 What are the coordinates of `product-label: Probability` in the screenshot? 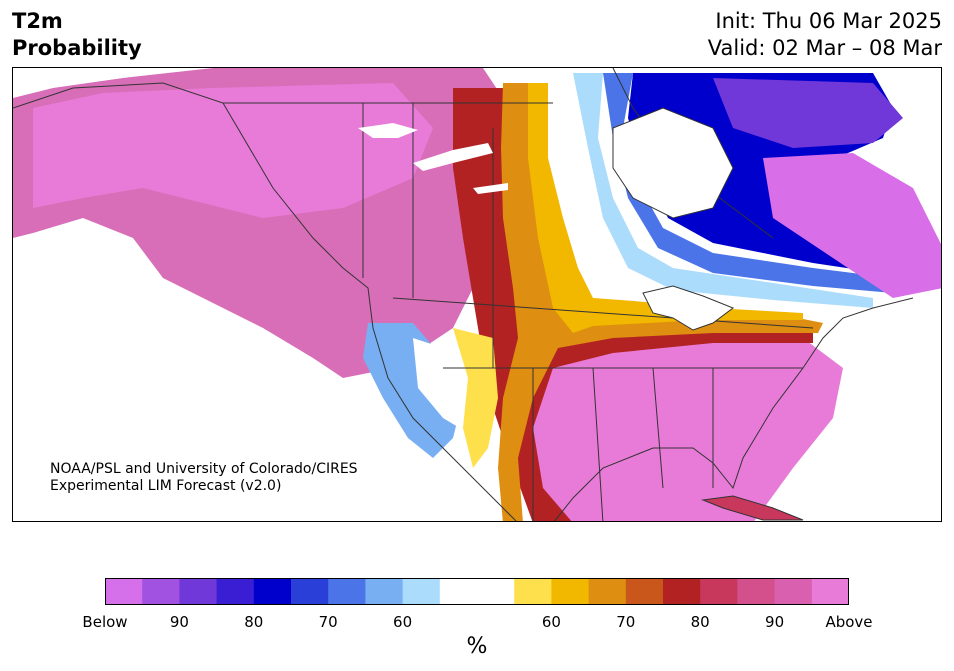 It's located at (77, 48).